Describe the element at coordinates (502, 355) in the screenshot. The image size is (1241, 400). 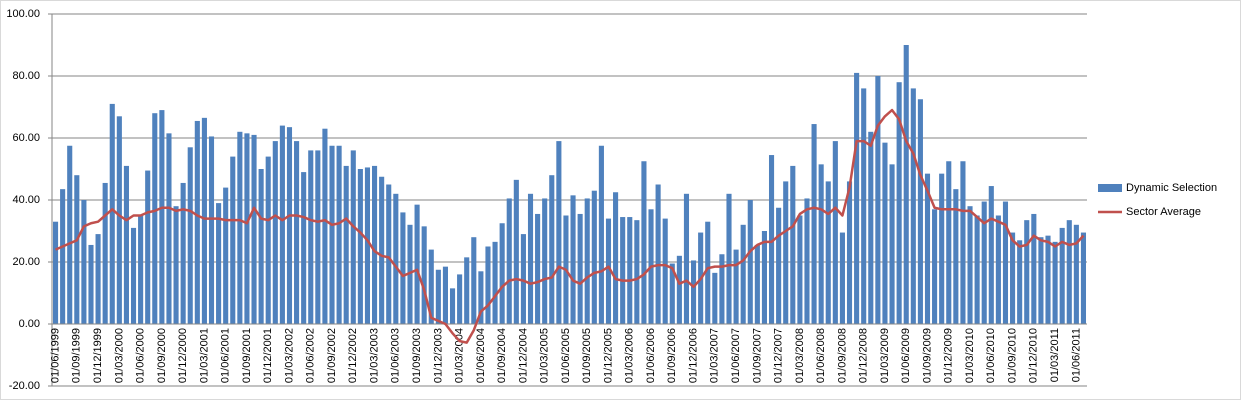
I see `x-tick-label: 01/09/2004` at that location.